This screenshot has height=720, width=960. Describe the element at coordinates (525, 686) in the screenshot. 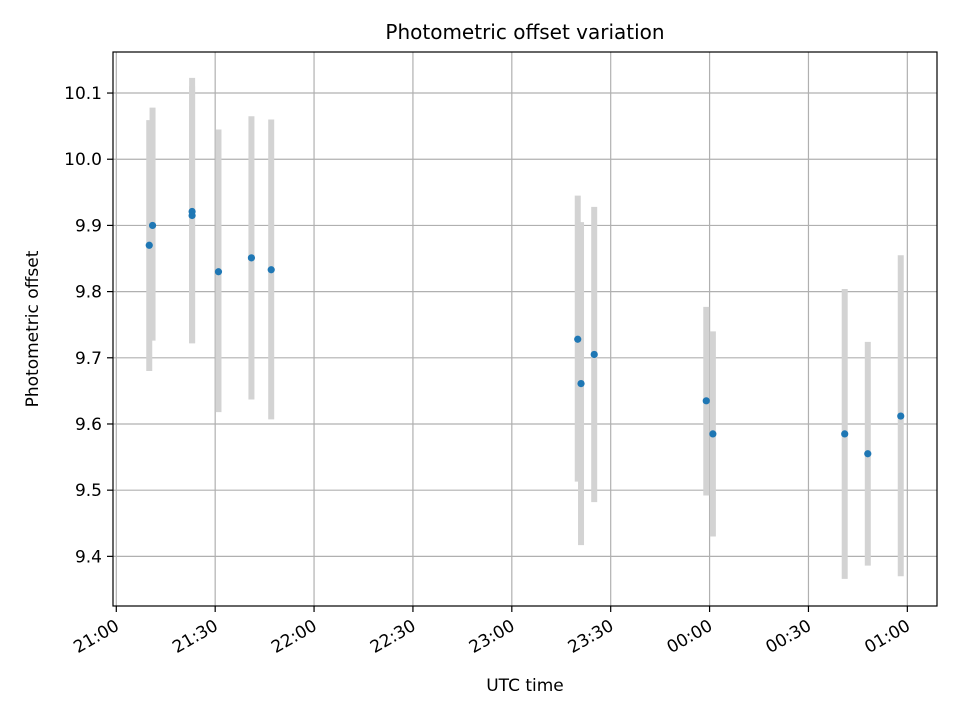

I see `x-axis-label: UTC time` at that location.